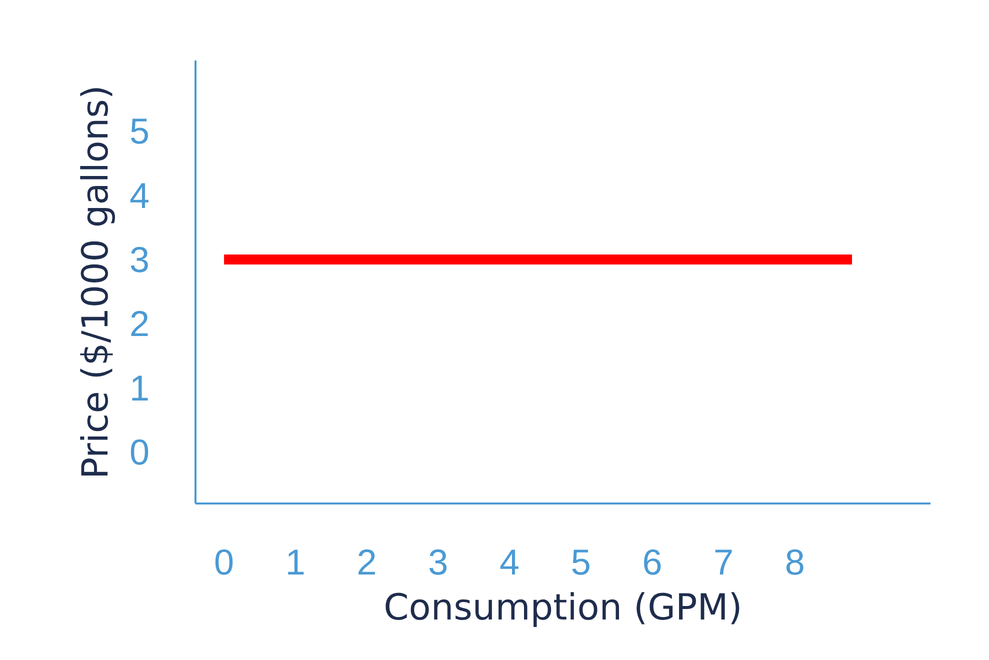  Describe the element at coordinates (139, 195) in the screenshot. I see `y-tick-label: 4` at that location.